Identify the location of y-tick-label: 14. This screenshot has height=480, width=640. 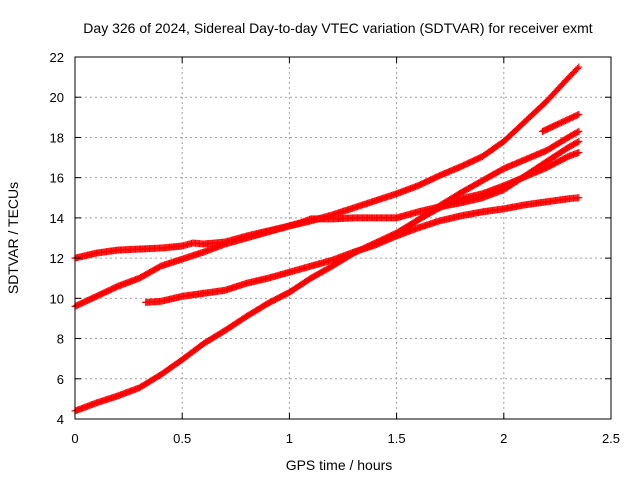
(57, 218).